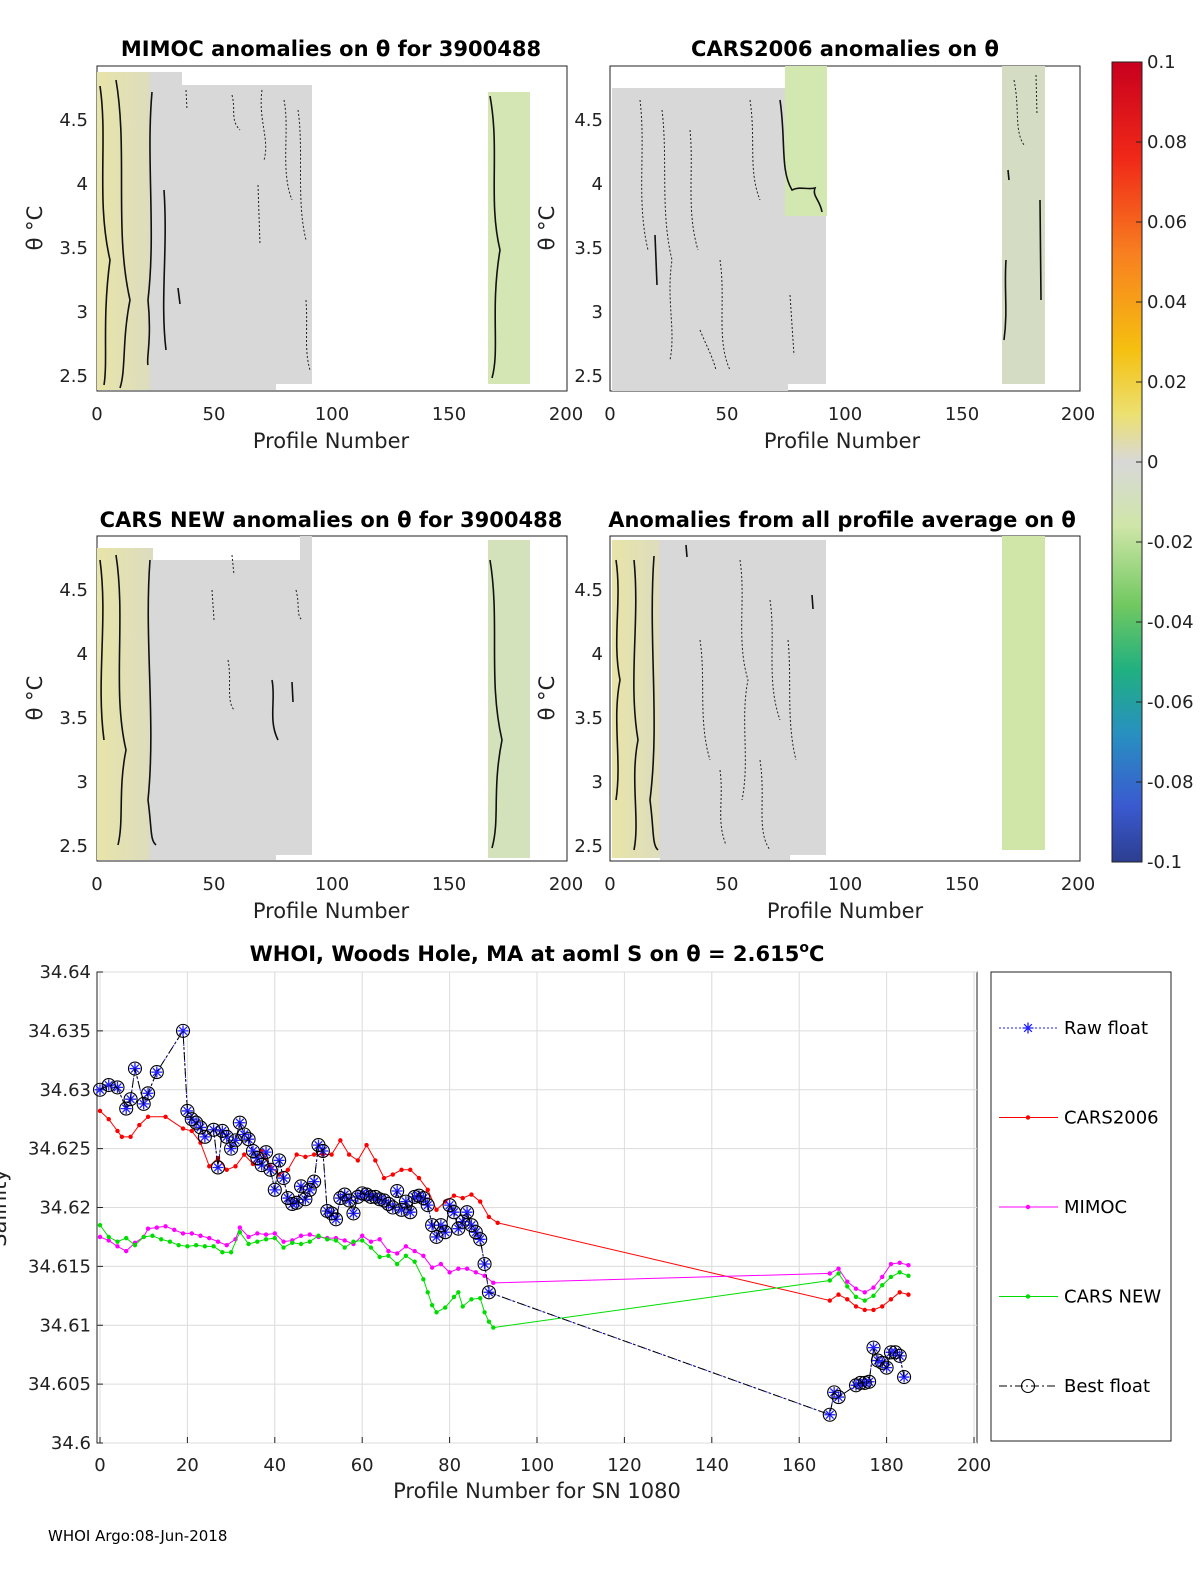  I want to click on legend-label: CARS2006, so click(1111, 1118).